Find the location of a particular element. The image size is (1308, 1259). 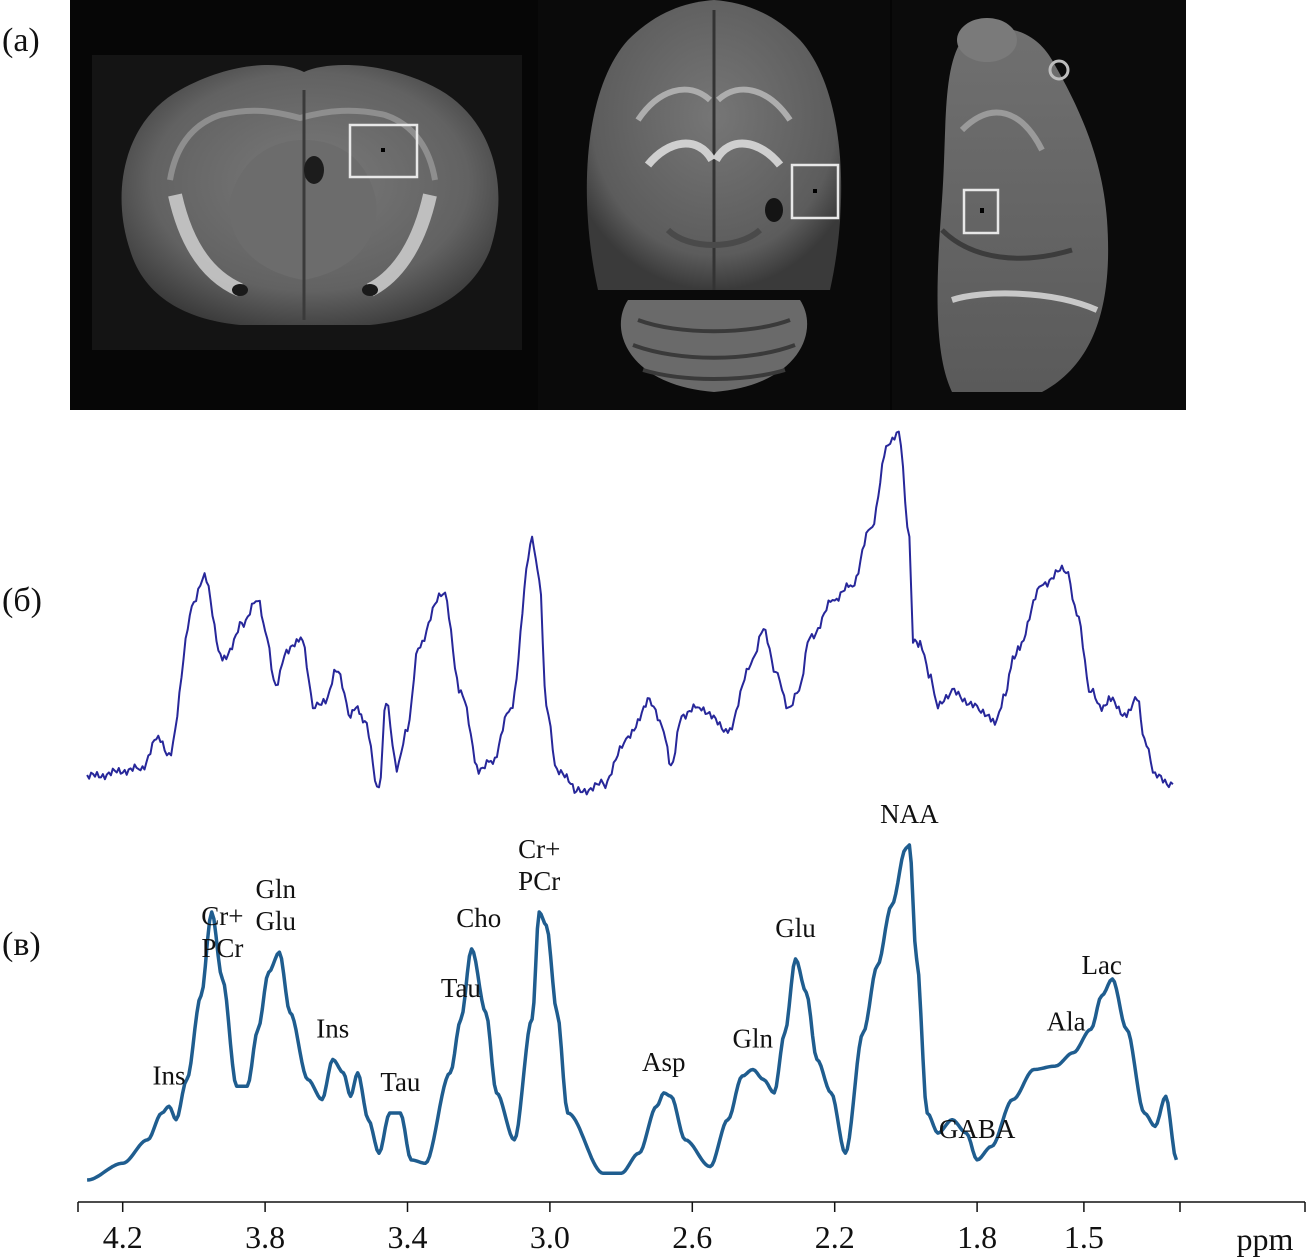

peak-label: Cho is located at coordinates (478, 918).